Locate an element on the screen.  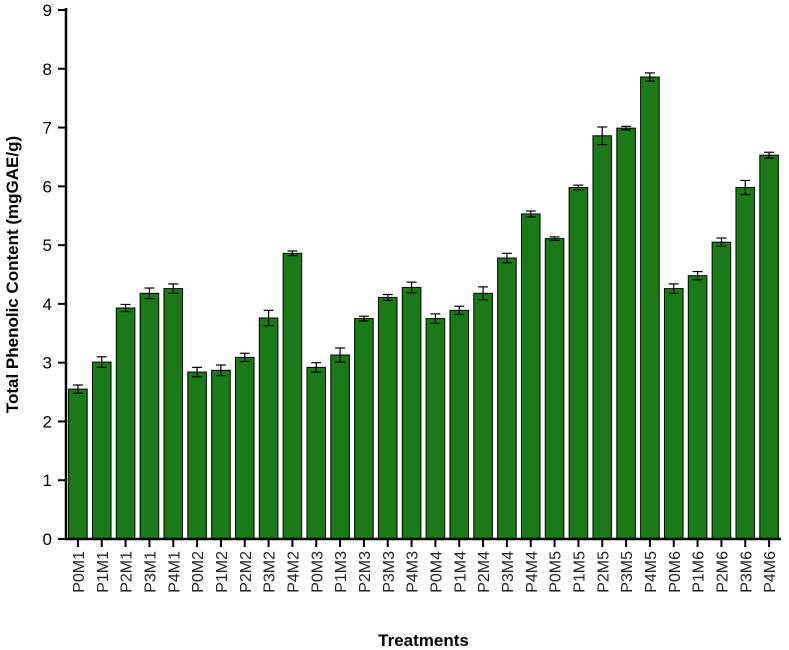
x-tick-label: P4M5 is located at coordinates (651, 572).